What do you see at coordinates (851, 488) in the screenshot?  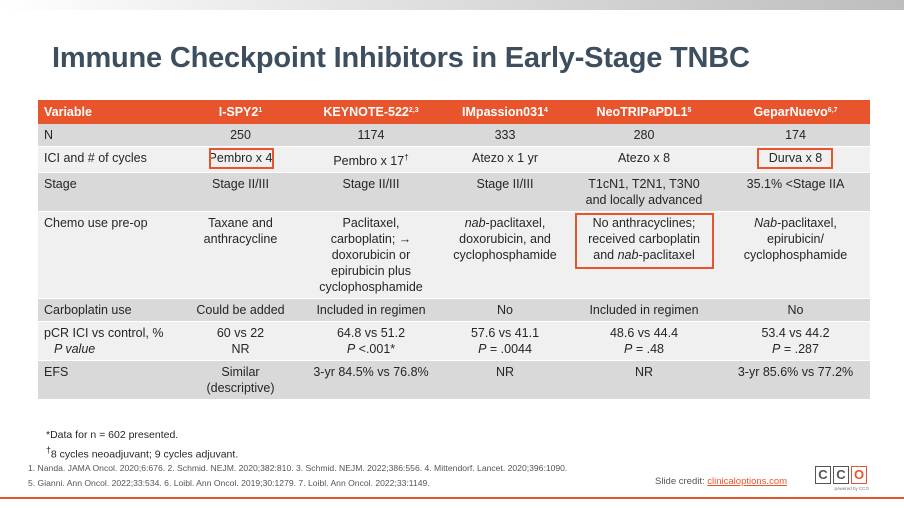 I see `logo-tagline: powered by CCO` at bounding box center [851, 488].